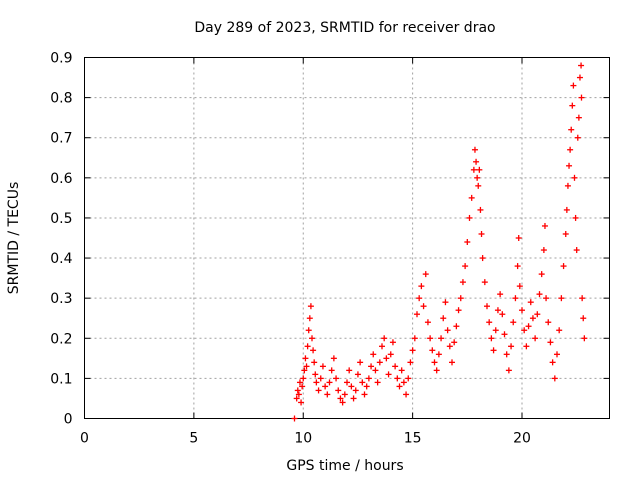  I want to click on y-tick-label: 0.1, so click(61, 379).